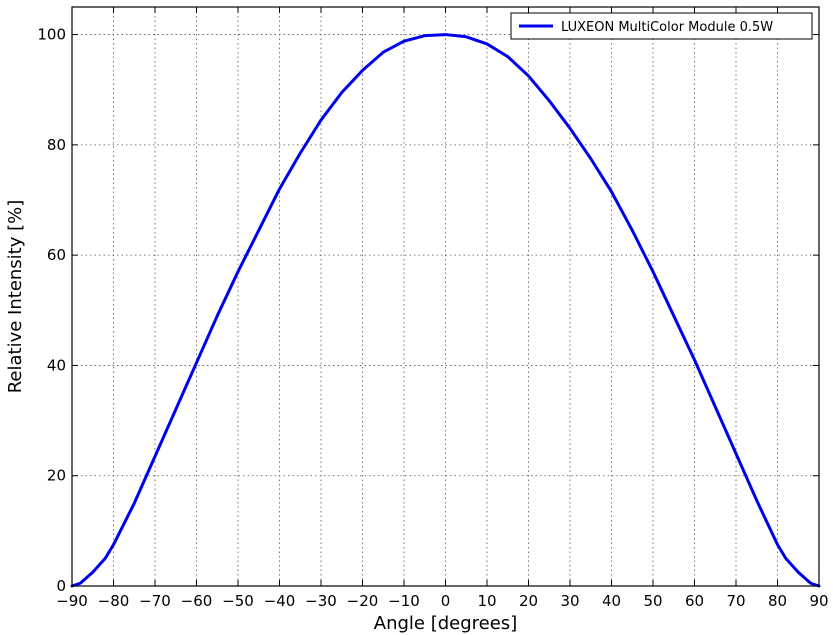  I want to click on x-tick-label: 40, so click(611, 601).